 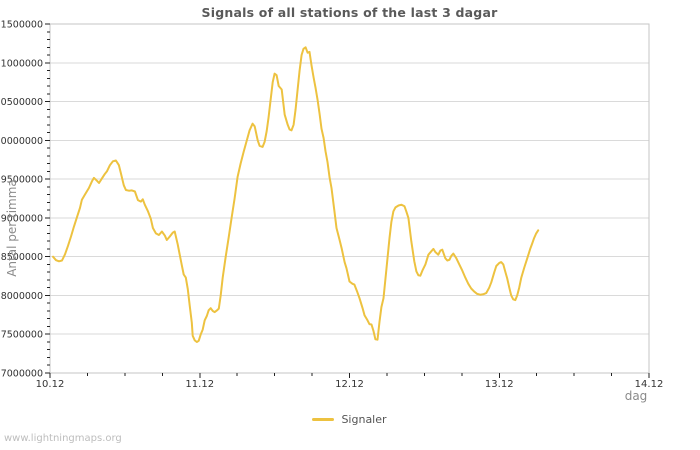 What do you see at coordinates (22, 335) in the screenshot?
I see `y-tick-label: 7500000` at bounding box center [22, 335].